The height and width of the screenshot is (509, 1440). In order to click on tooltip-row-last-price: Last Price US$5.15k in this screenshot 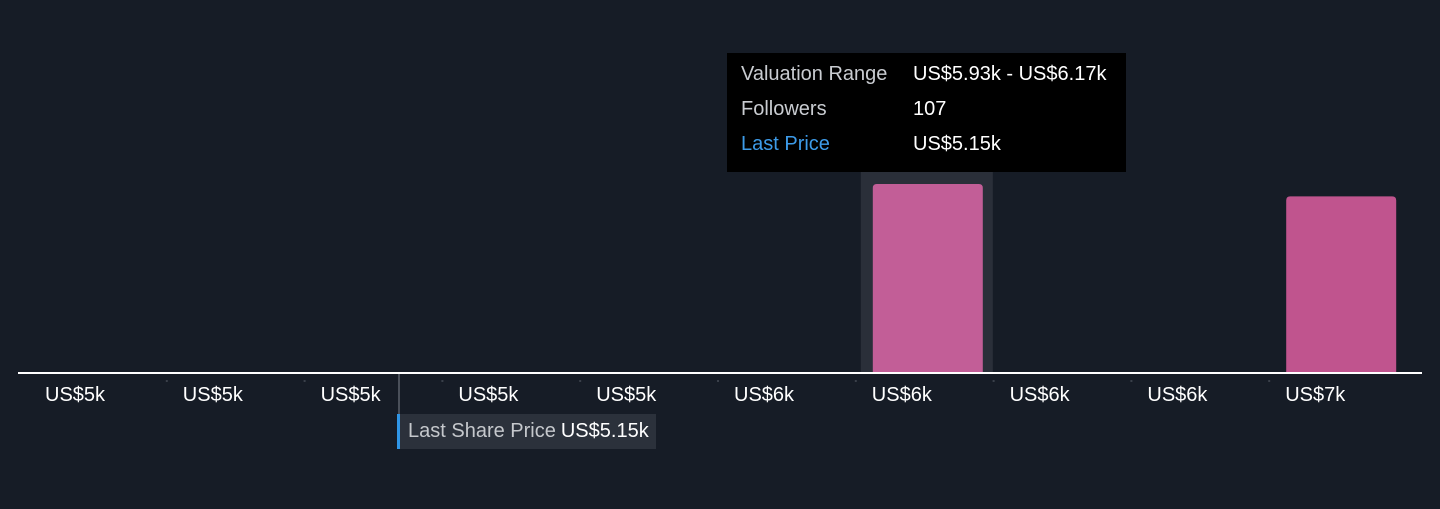, I will do `click(926, 149)`.